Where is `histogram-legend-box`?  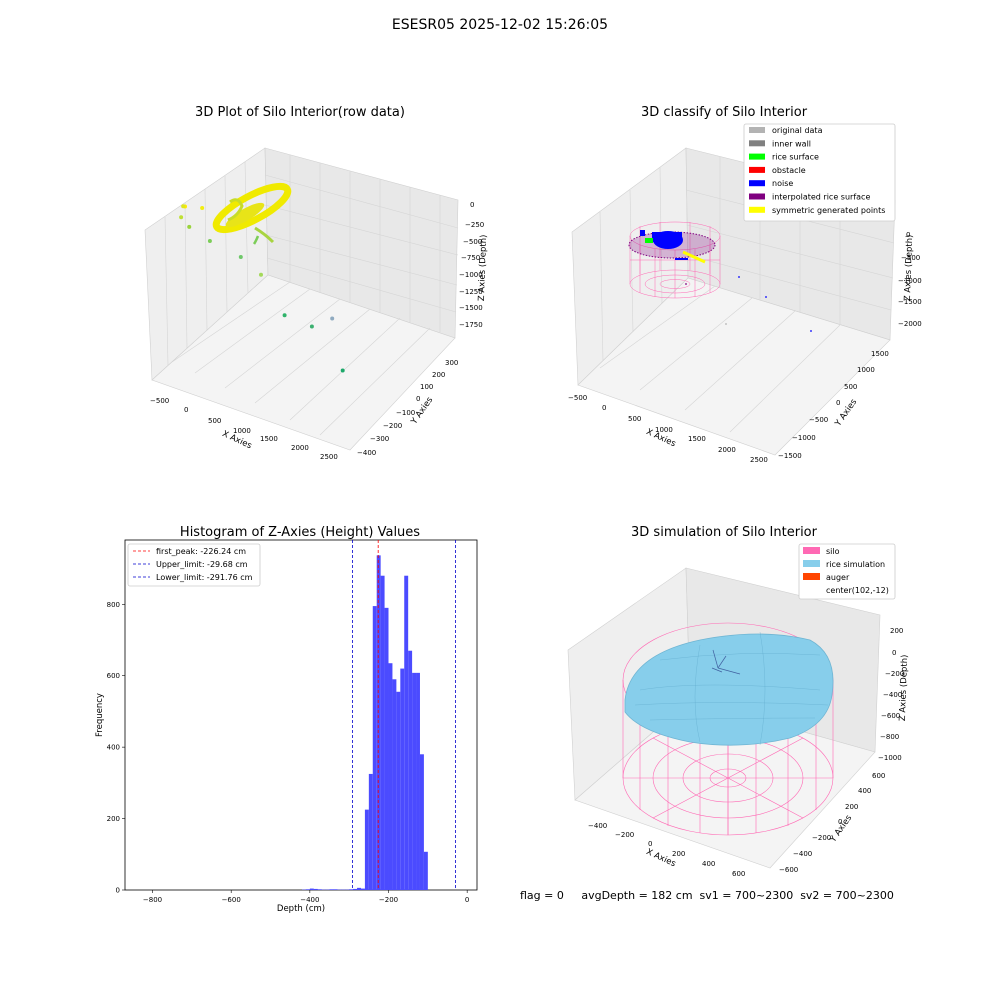 histogram-legend-box is located at coordinates (194, 565).